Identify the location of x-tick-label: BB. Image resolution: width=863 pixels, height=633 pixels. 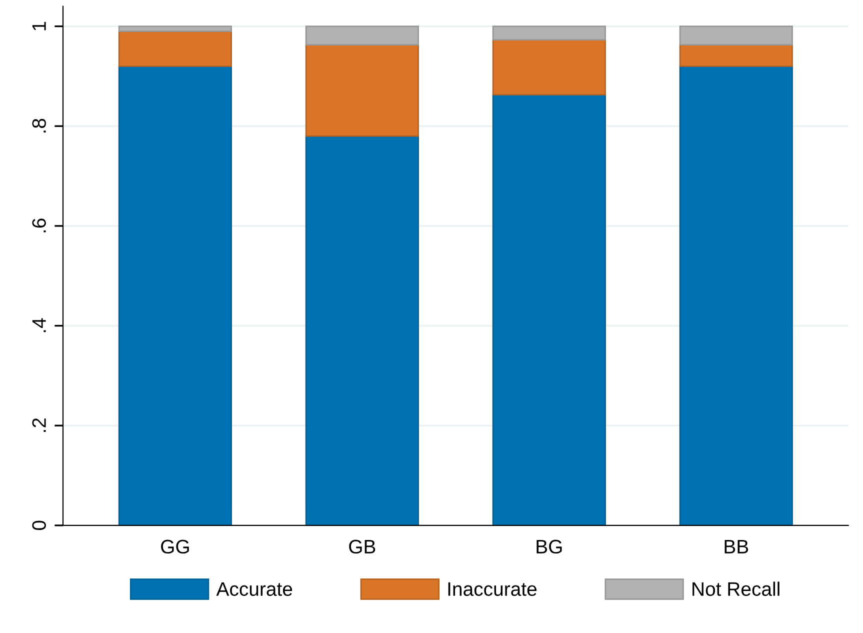
(736, 547).